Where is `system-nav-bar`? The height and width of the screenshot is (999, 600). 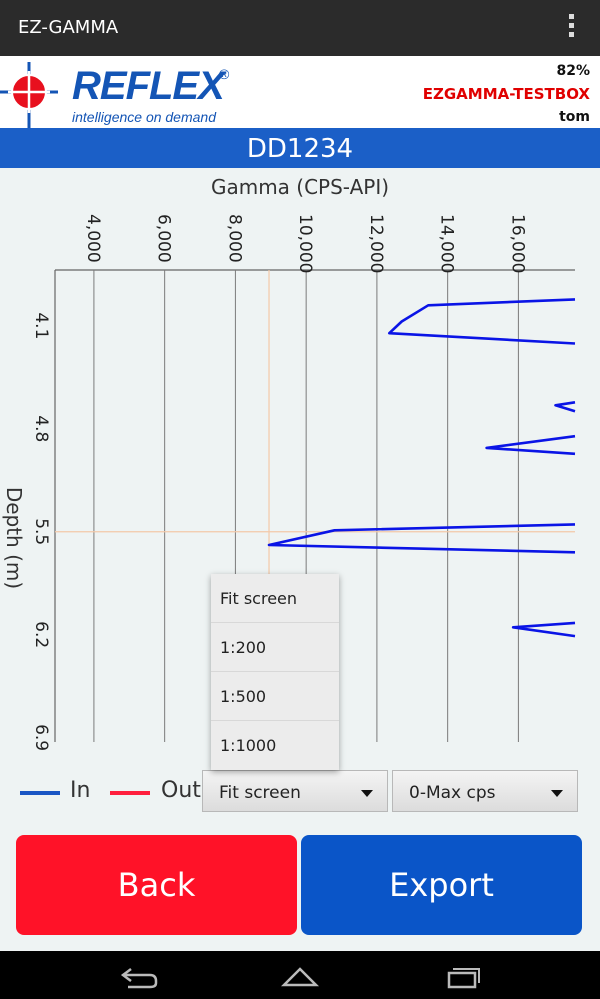 system-nav-bar is located at coordinates (300, 975).